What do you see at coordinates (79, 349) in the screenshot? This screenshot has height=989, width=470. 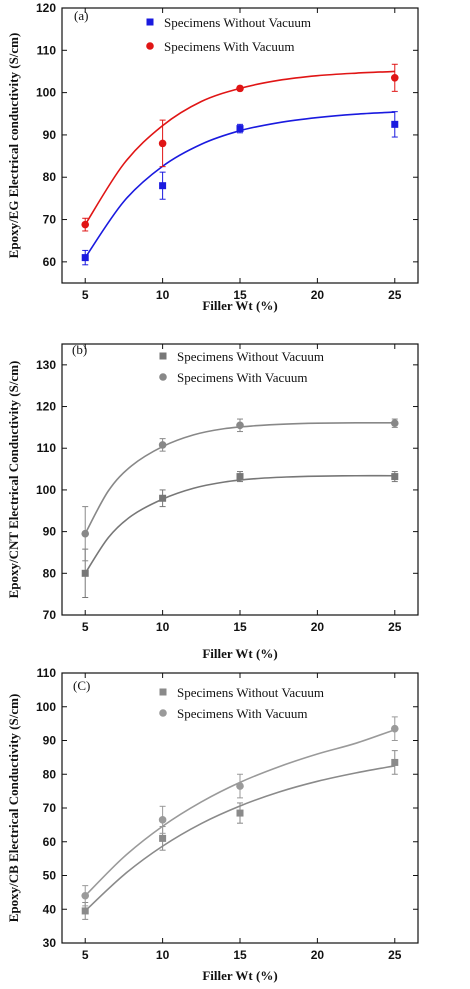 I see `panel-label: (b)` at bounding box center [79, 349].